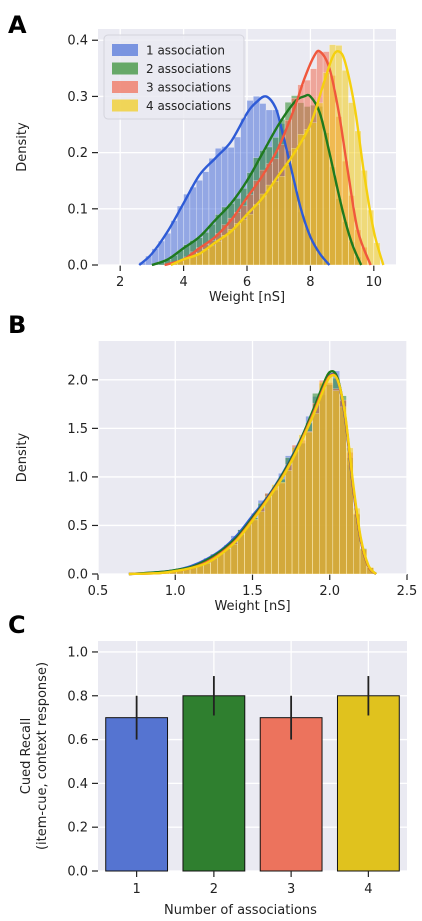  I want to click on y-tick-label: 0.8, so click(77, 696).